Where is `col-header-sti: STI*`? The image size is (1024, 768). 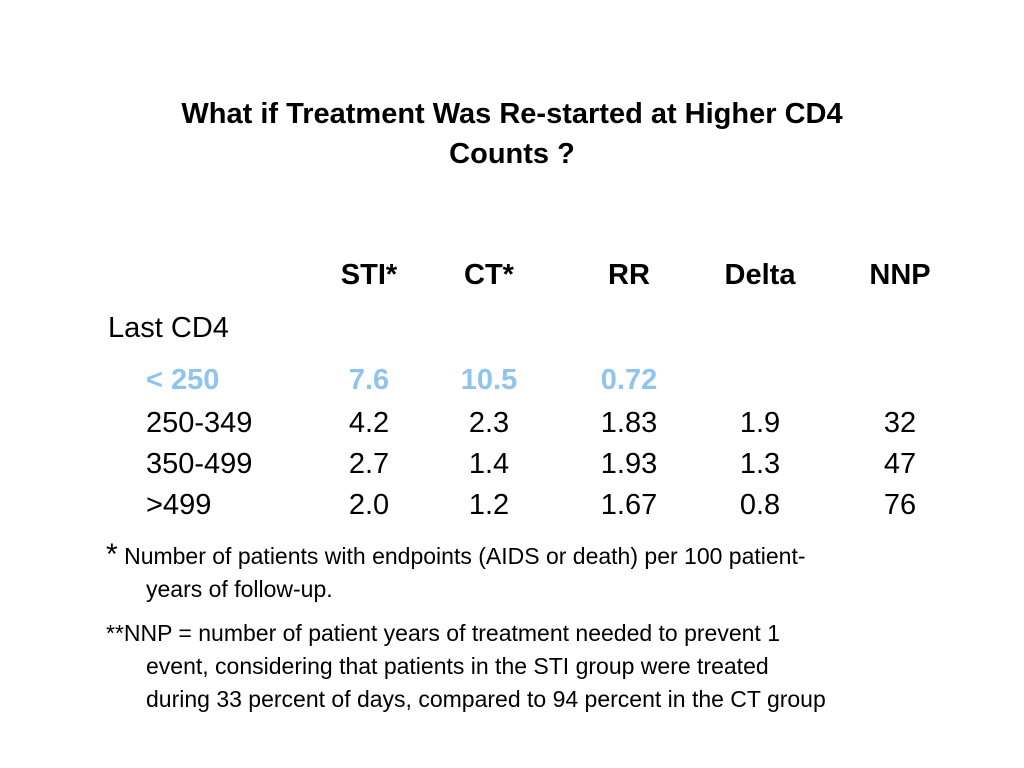
col-header-sti: STI* is located at coordinates (369, 275).